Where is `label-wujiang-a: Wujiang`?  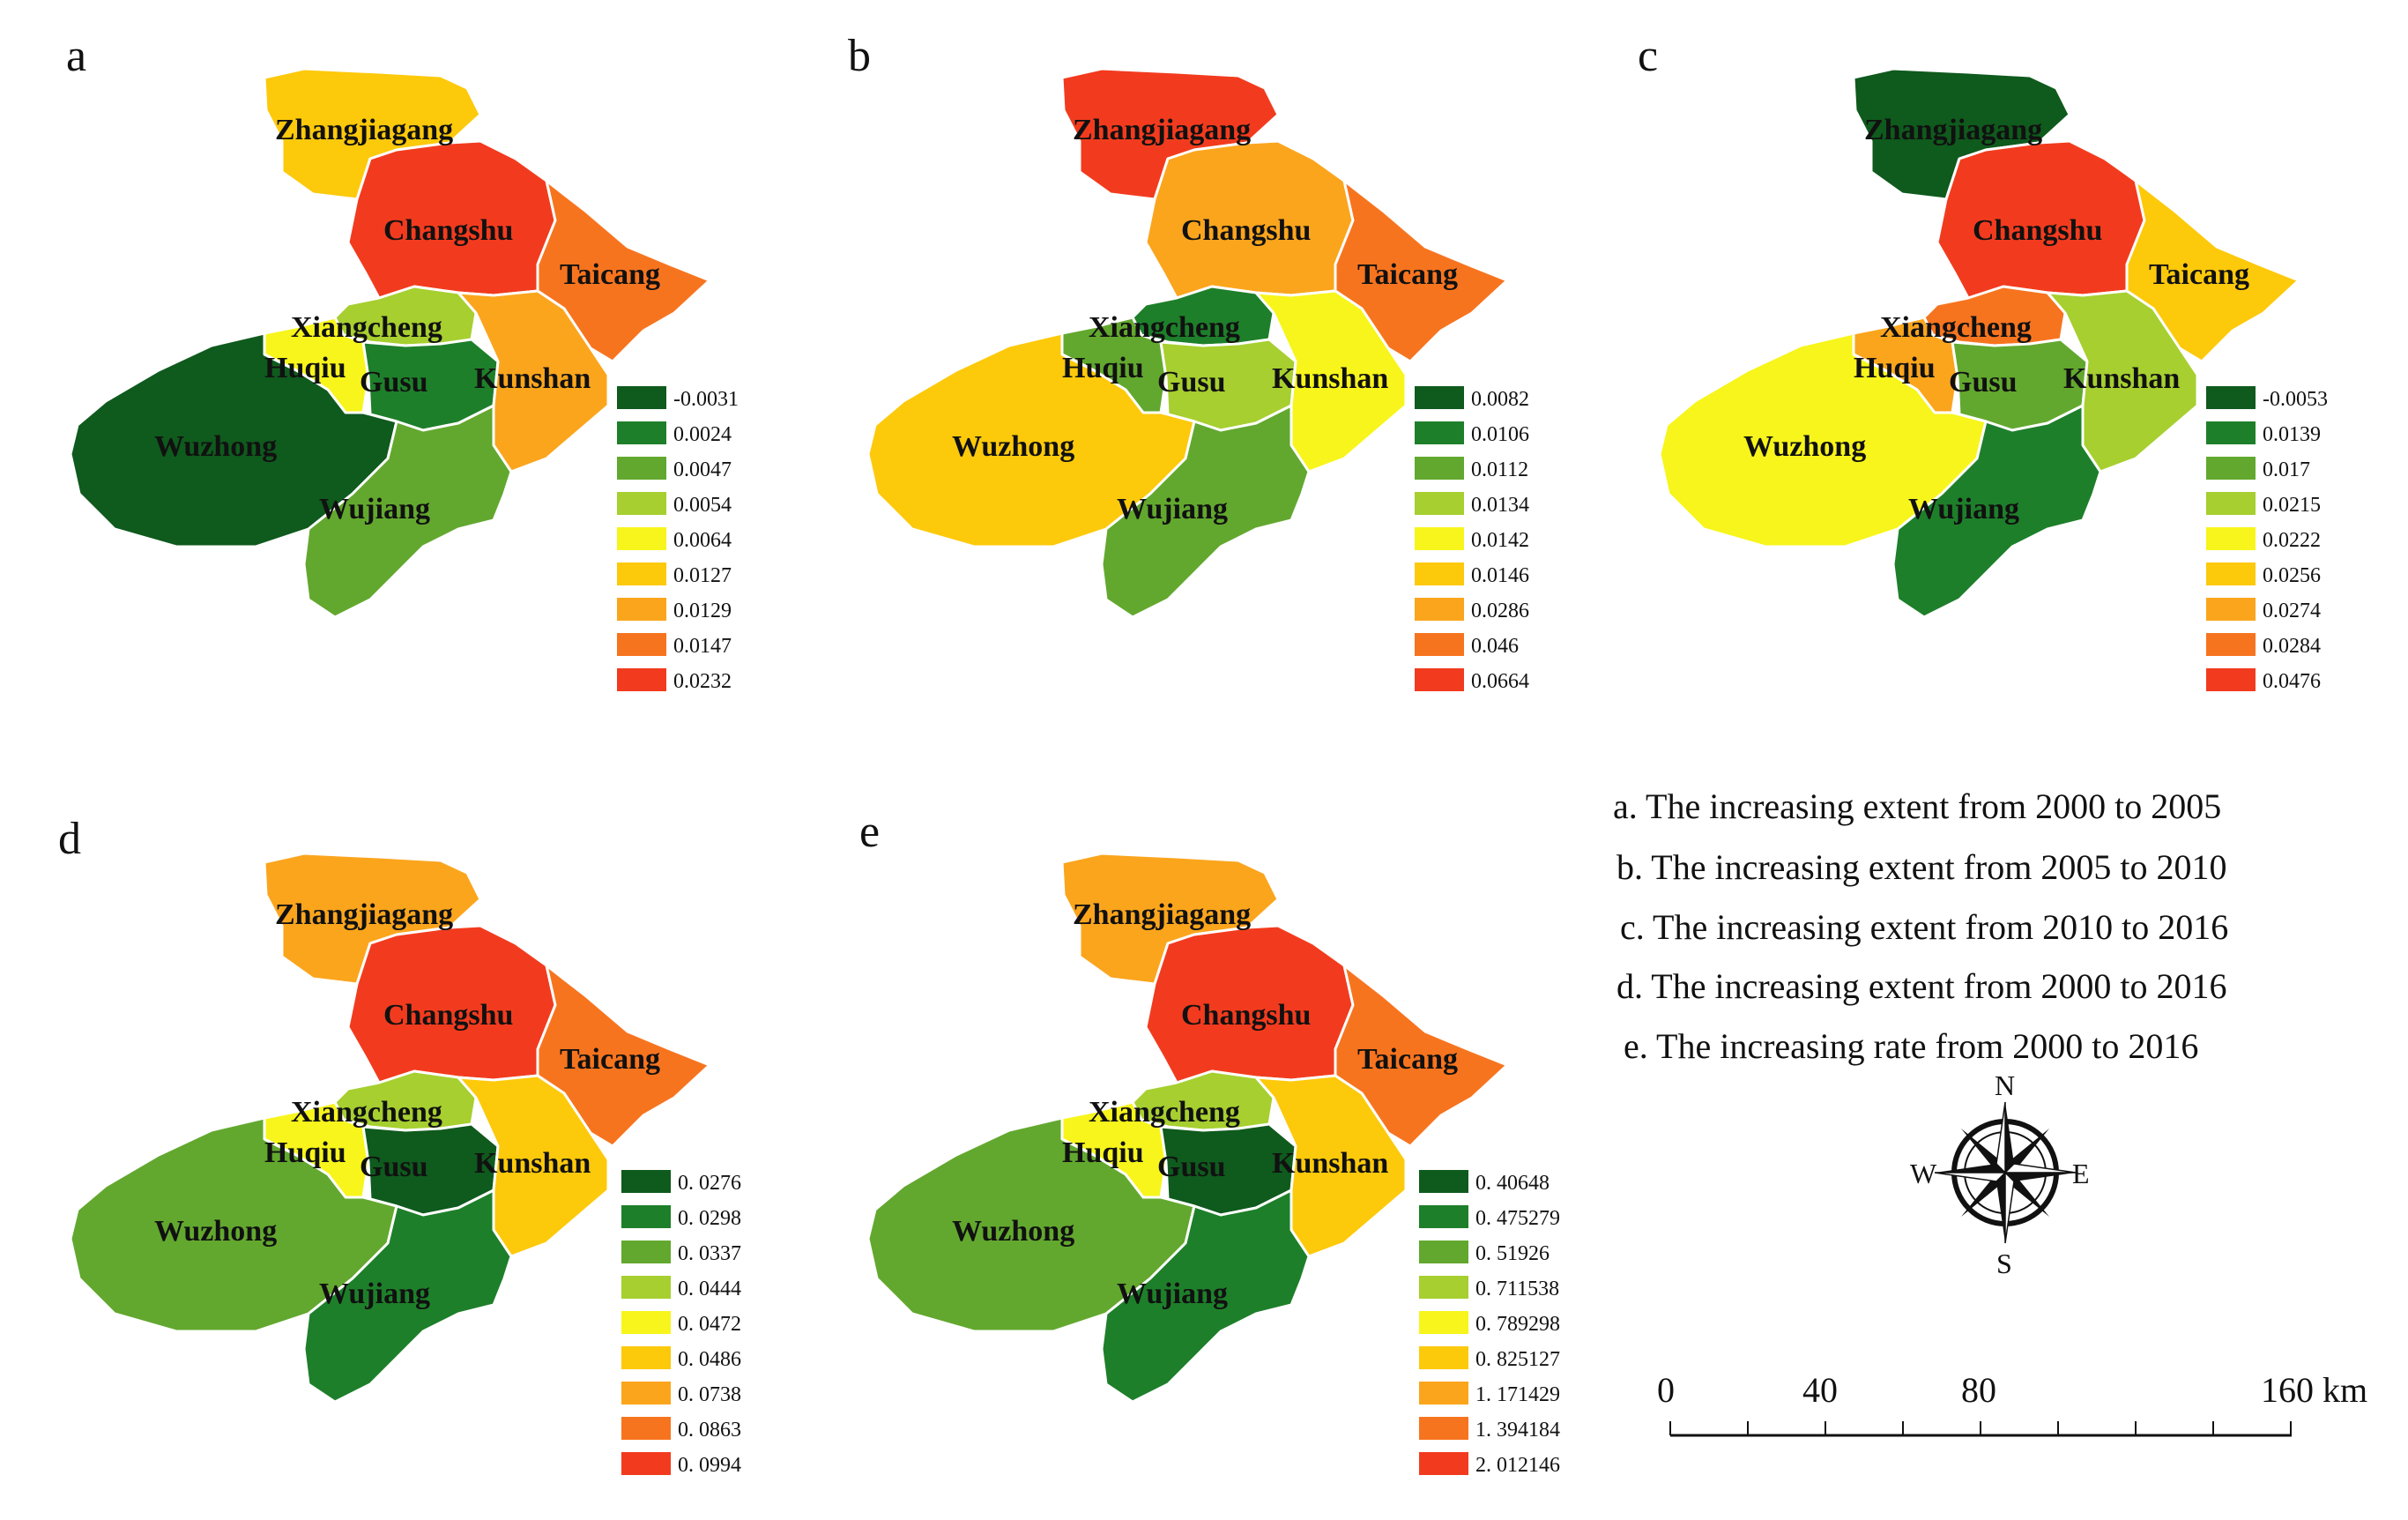 label-wujiang-a: Wujiang is located at coordinates (374, 509).